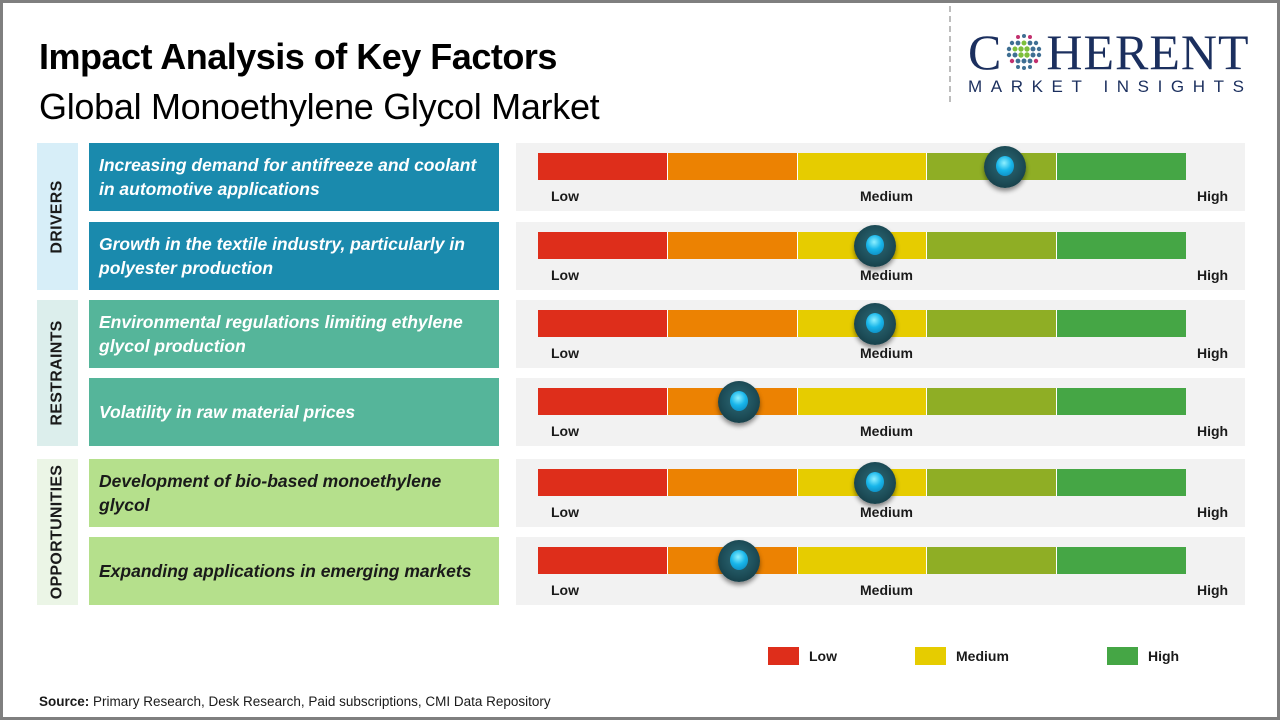 This screenshot has height=720, width=1280. What do you see at coordinates (985, 52) in the screenshot?
I see `logo-letter-c: C` at bounding box center [985, 52].